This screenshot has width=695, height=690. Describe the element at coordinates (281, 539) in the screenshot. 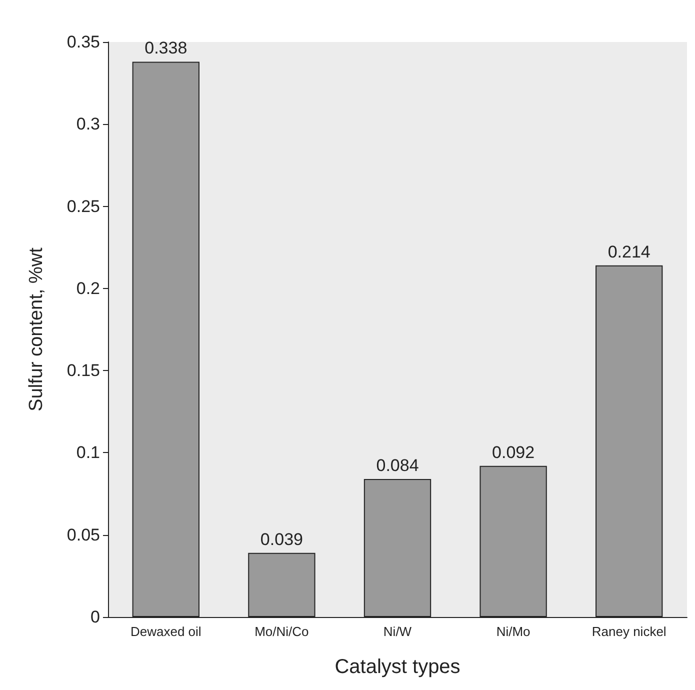

I see `data-label: 0.039` at that location.